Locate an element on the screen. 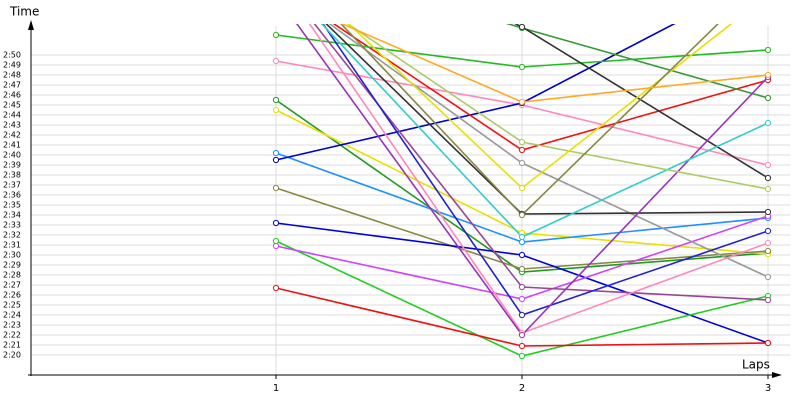  y-tick-label: 2:33 is located at coordinates (12, 225).